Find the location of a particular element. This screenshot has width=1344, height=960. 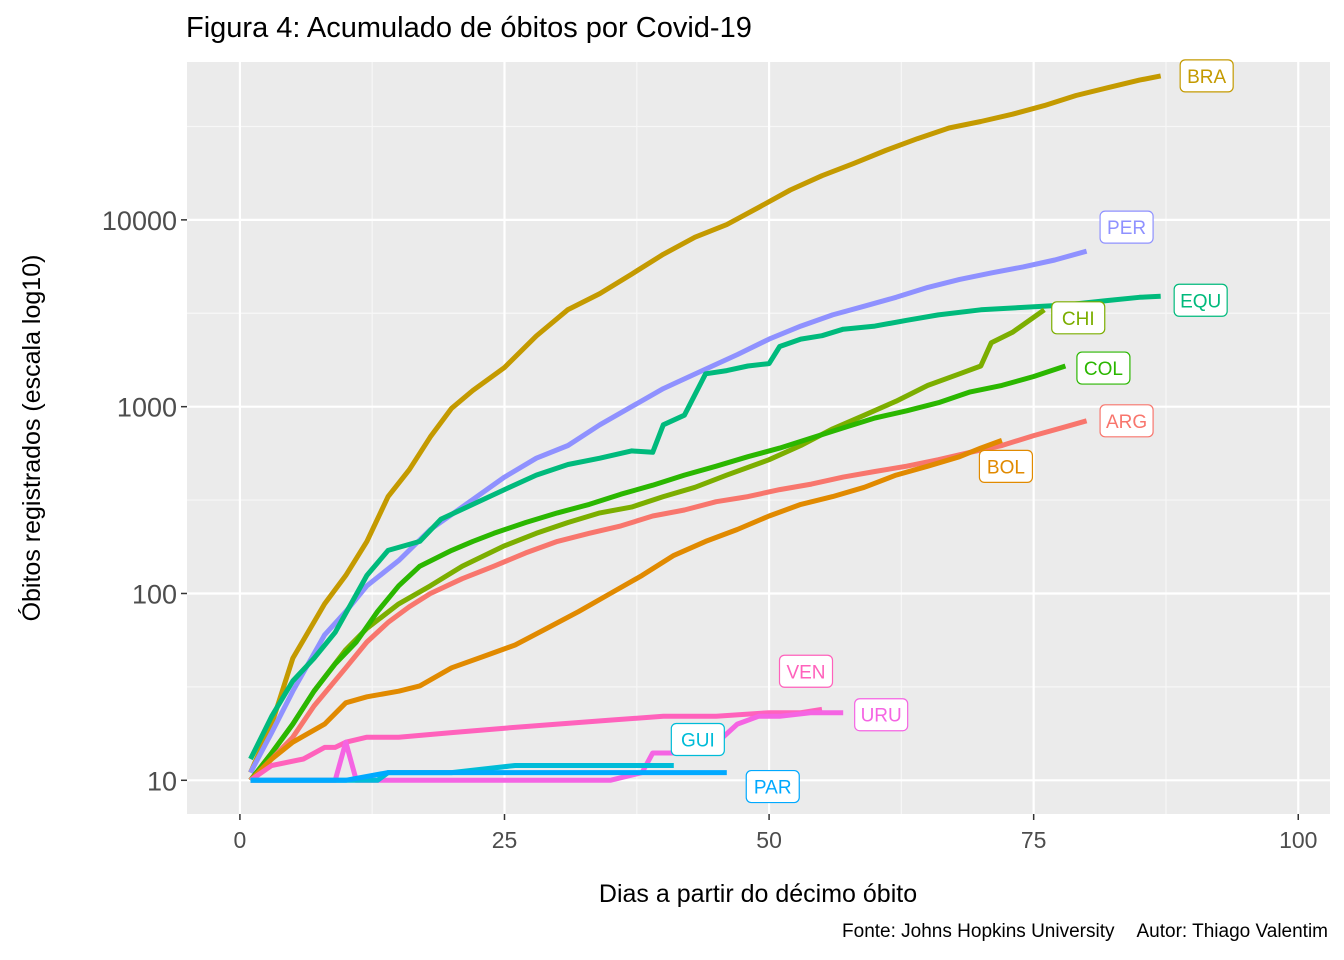

label-bol: BOL is located at coordinates (1006, 467).